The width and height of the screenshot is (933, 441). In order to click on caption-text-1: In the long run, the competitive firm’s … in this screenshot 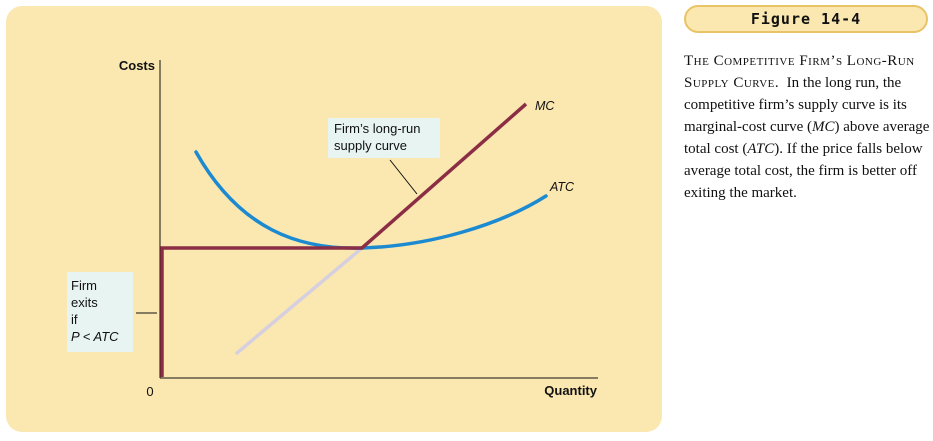, I will do `click(795, 105)`.